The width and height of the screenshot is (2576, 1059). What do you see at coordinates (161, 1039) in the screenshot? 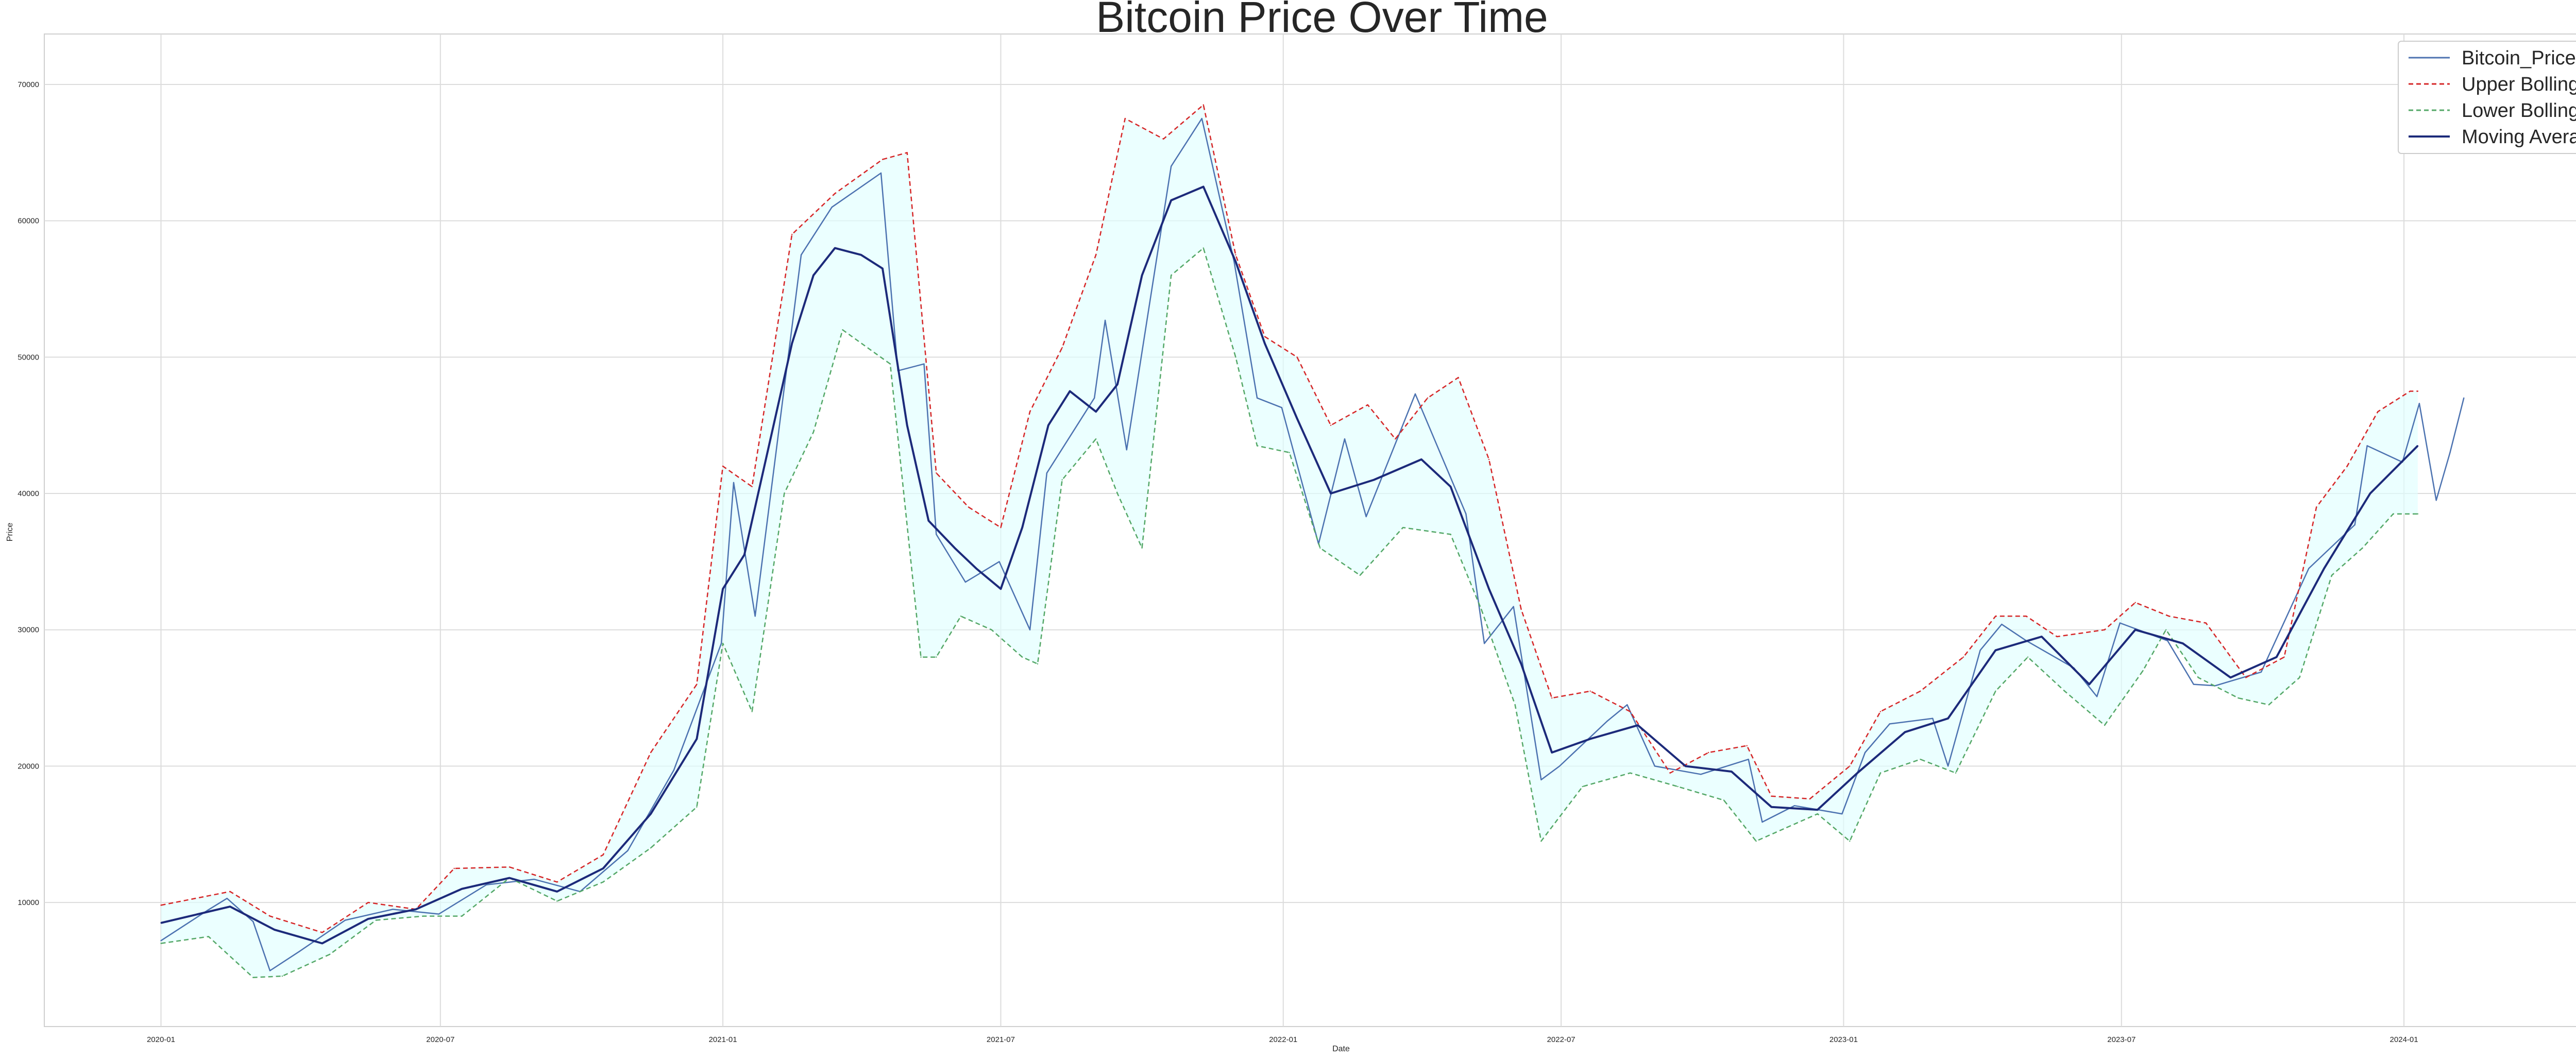
I see `x-tick-label: 2020-01` at bounding box center [161, 1039].